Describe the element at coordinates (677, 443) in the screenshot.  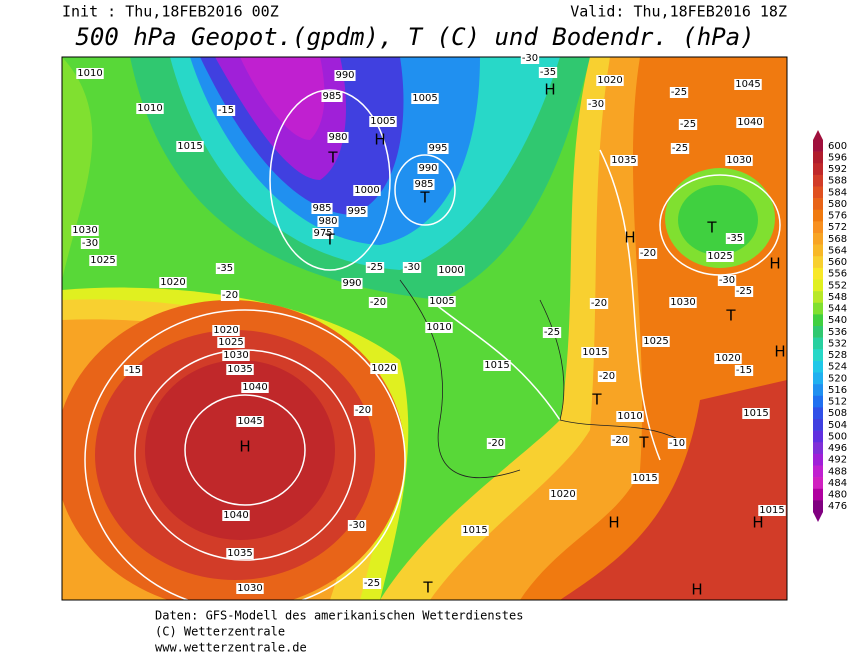
I see `temperature-label: -10` at that location.